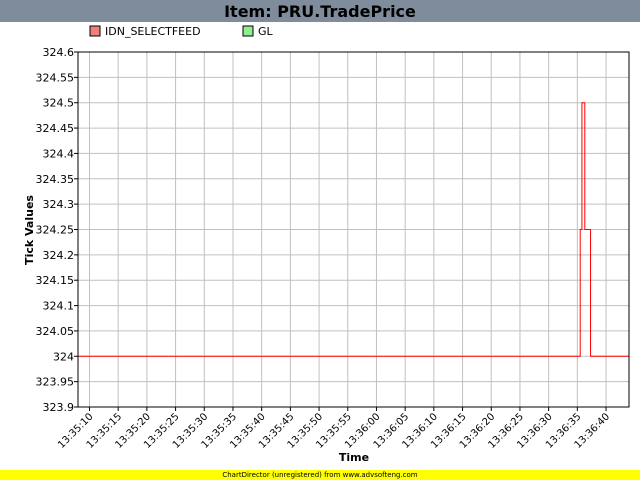  I want to click on y-tick-label: 324.25, so click(55, 230).